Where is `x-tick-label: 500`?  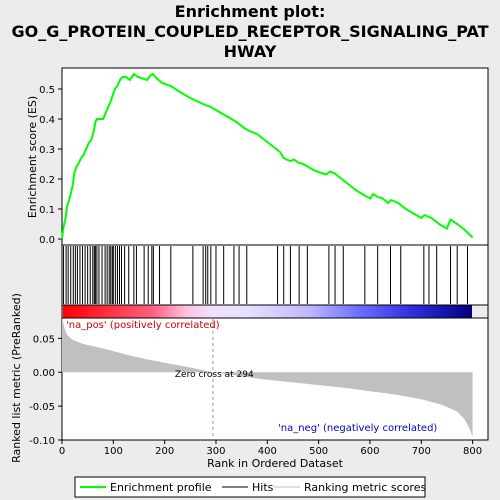 x-tick-label: 500 is located at coordinates (318, 451).